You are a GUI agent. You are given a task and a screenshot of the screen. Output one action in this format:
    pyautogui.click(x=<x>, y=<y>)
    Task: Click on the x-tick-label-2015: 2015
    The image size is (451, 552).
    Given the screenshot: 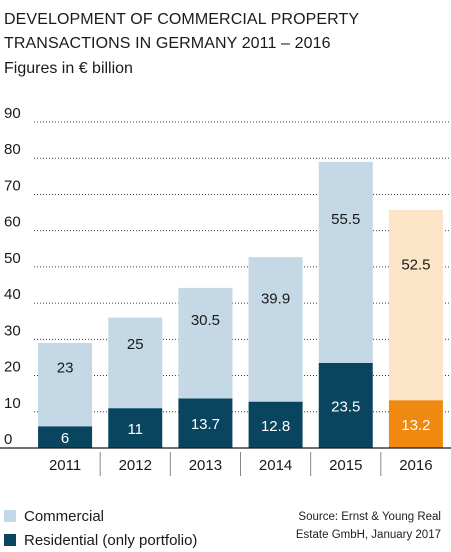 What is the action you would take?
    pyautogui.click(x=345, y=465)
    